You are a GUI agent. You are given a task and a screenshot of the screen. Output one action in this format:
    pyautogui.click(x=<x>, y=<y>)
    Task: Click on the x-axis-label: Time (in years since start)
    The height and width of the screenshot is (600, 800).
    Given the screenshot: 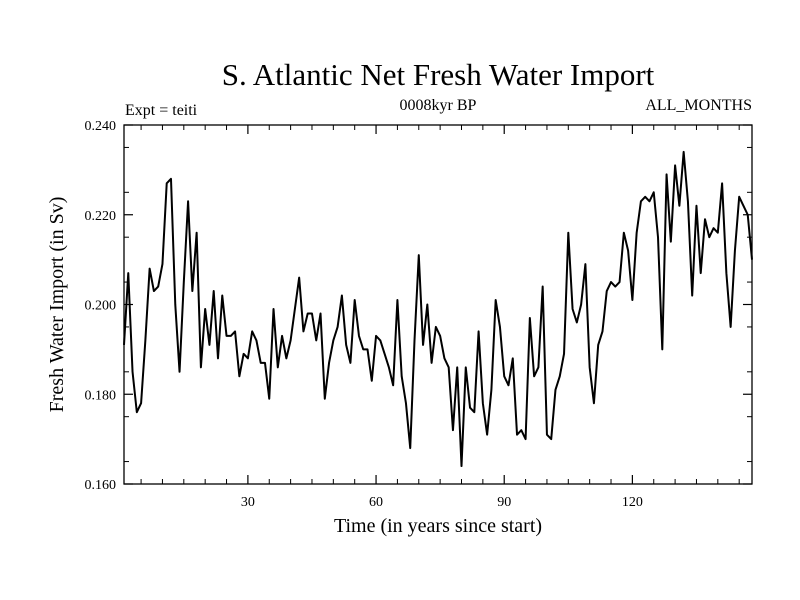 What is the action you would take?
    pyautogui.click(x=438, y=526)
    